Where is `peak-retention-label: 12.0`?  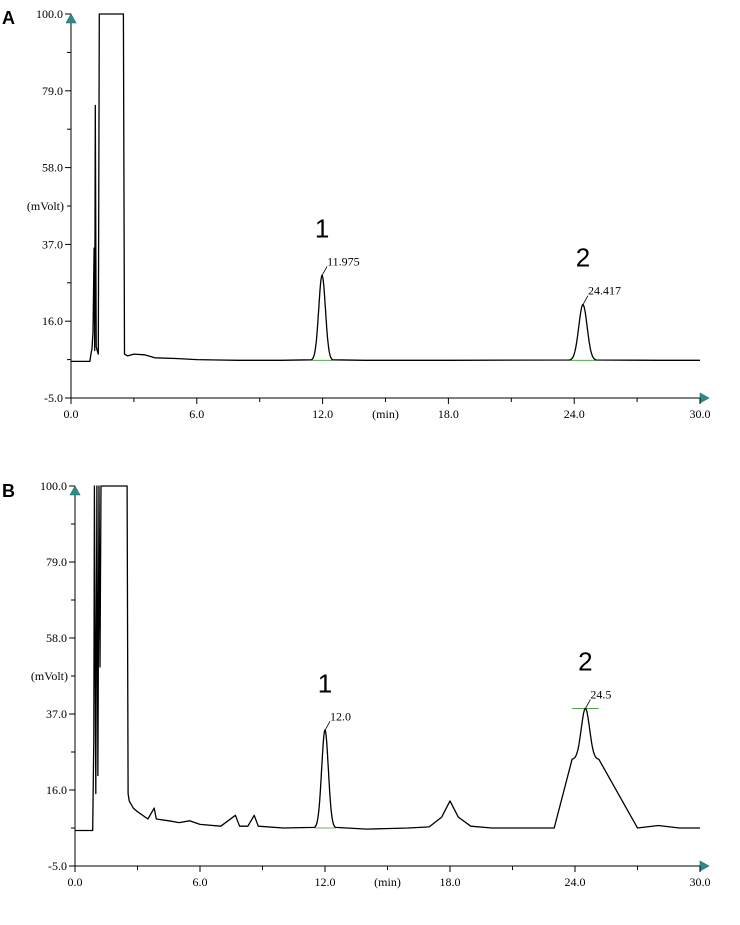 peak-retention-label: 12.0 is located at coordinates (340, 716).